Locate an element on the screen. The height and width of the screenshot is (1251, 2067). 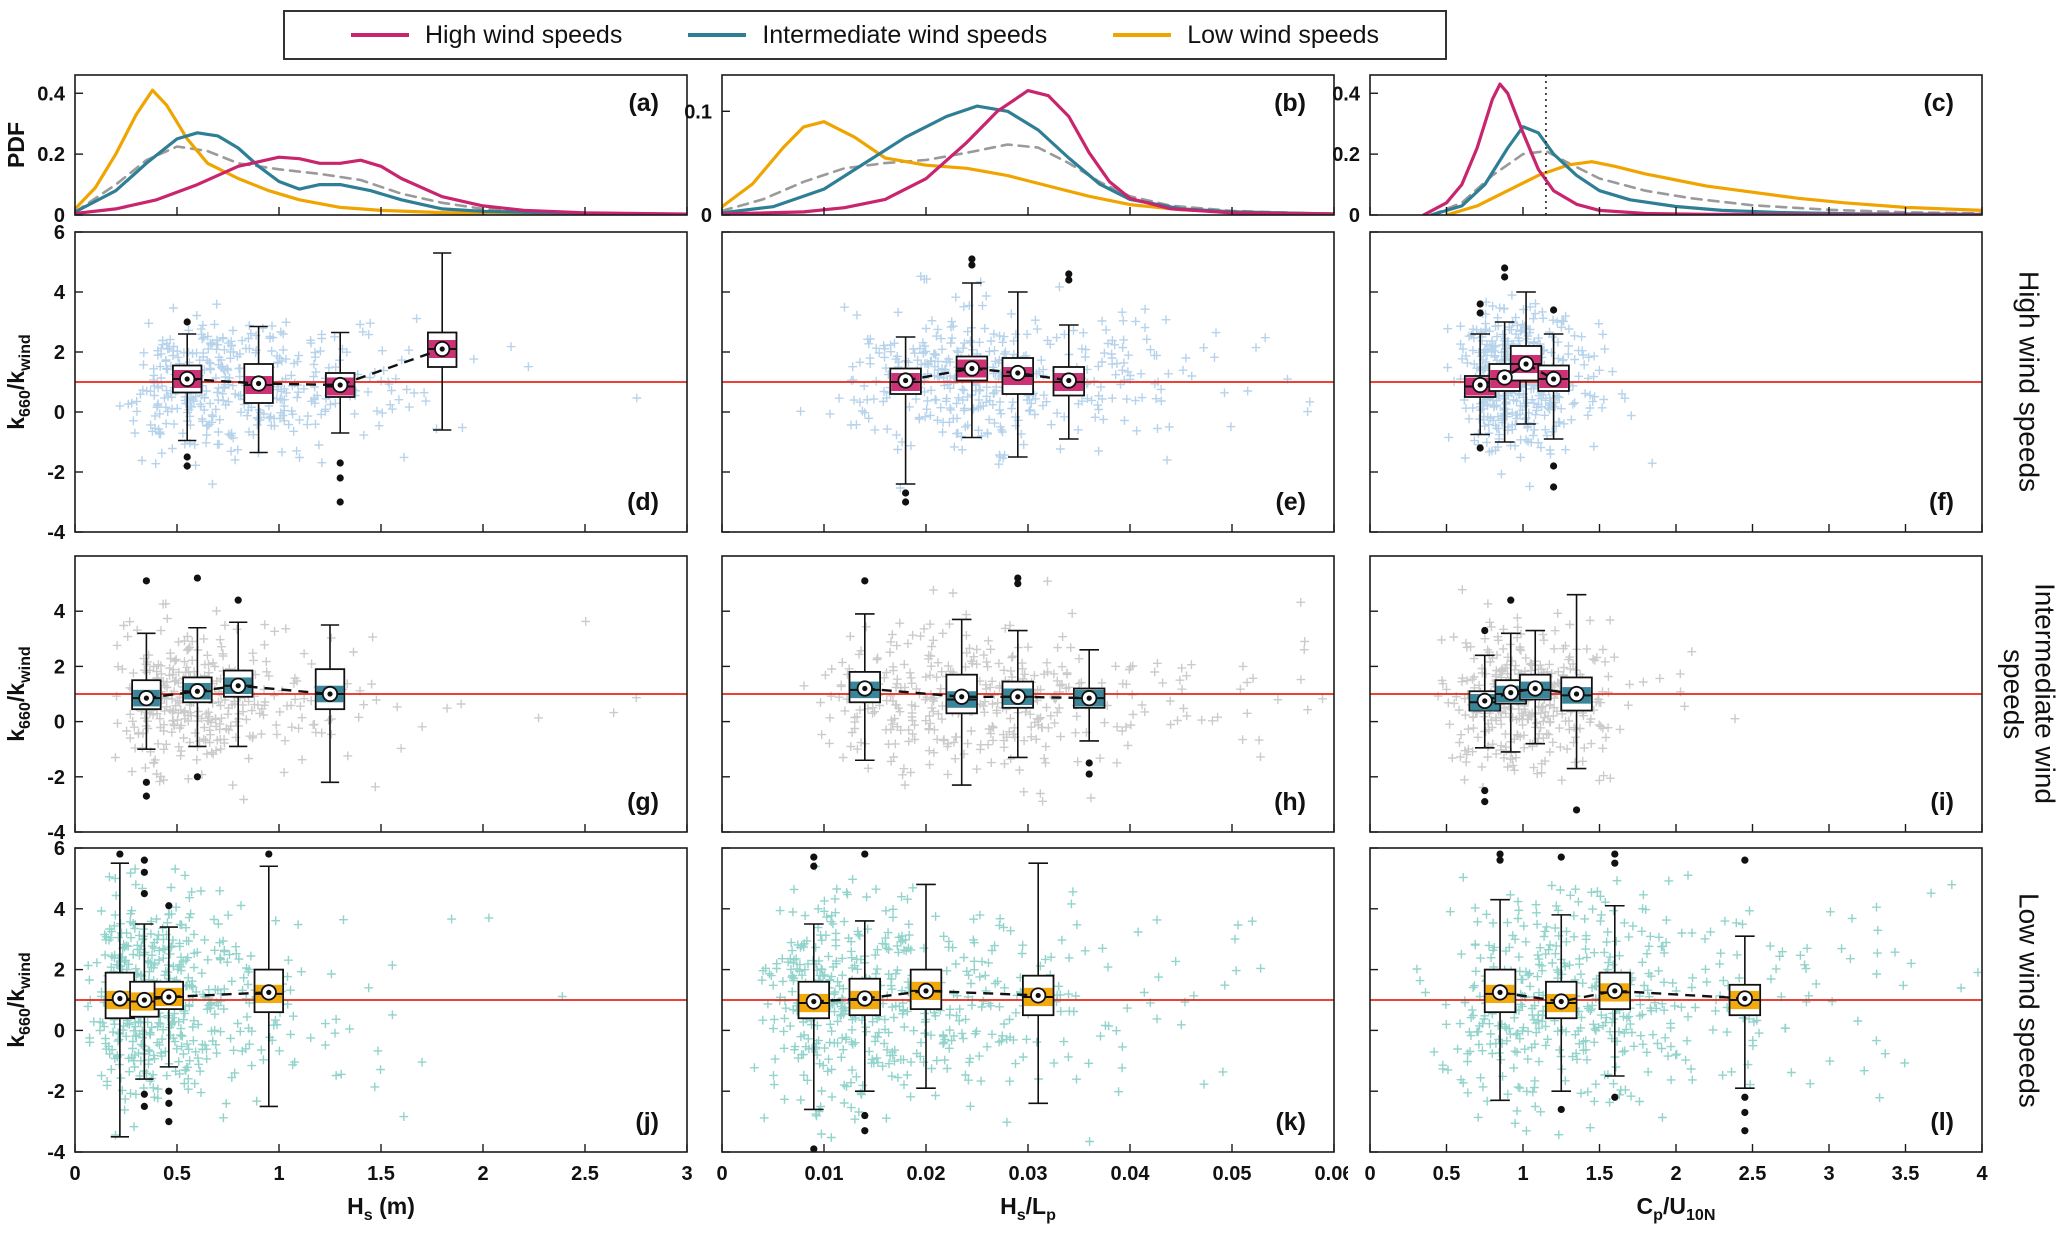
svg-text: Hs/Lp is located at coordinates (1028, 1208).